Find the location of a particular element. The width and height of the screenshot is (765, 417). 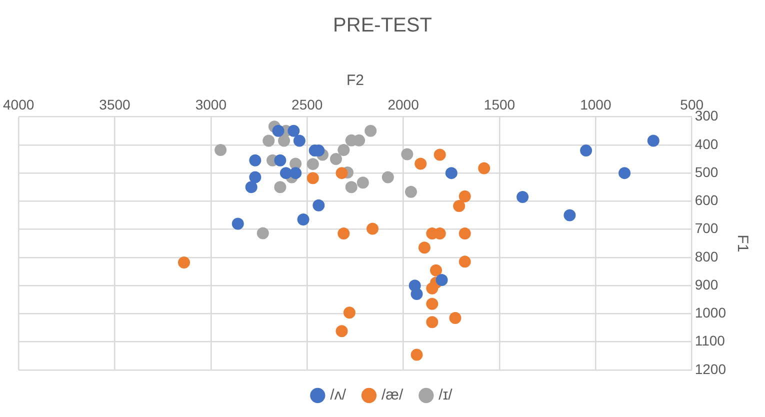

chart-title: PRE-TEST is located at coordinates (382, 25).